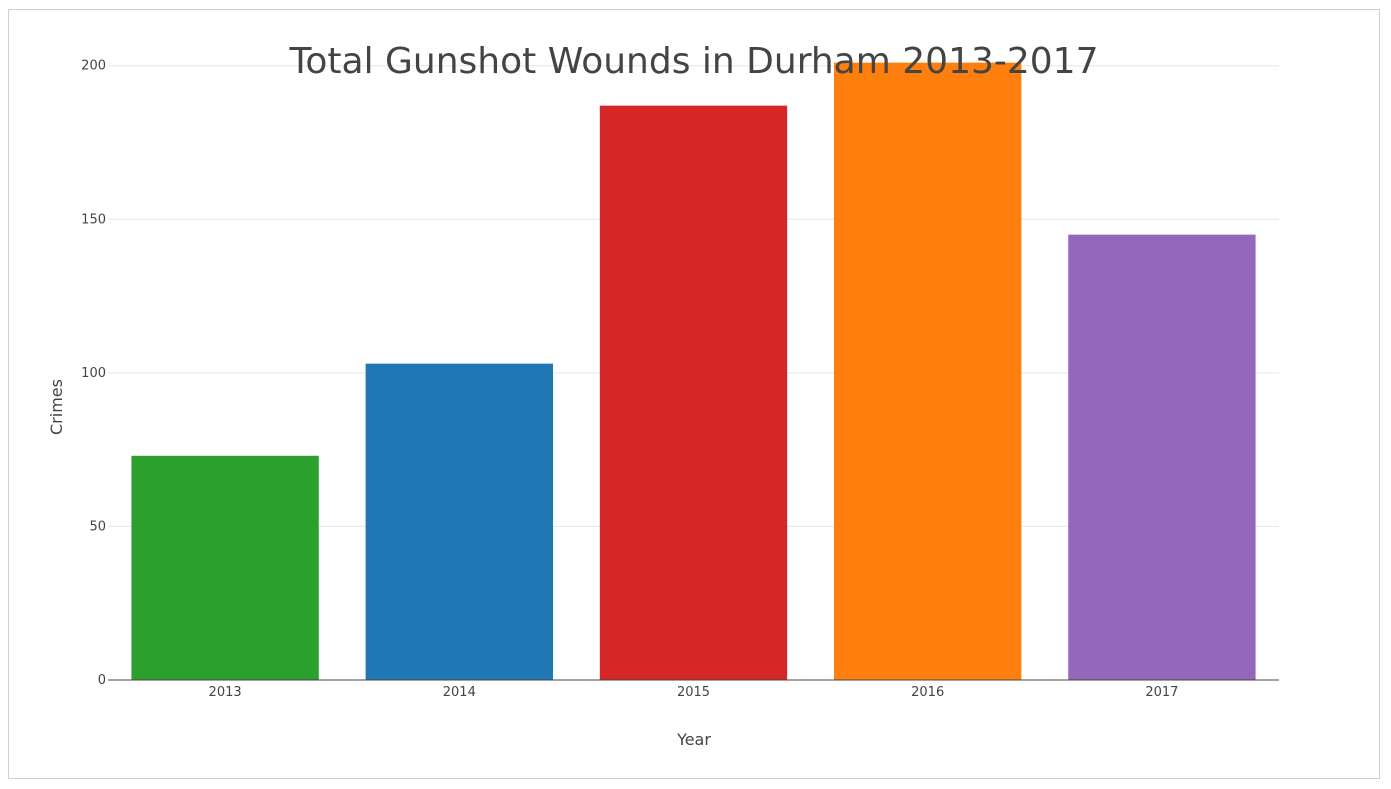  Describe the element at coordinates (102, 680) in the screenshot. I see `y-tick-label: 0` at that location.